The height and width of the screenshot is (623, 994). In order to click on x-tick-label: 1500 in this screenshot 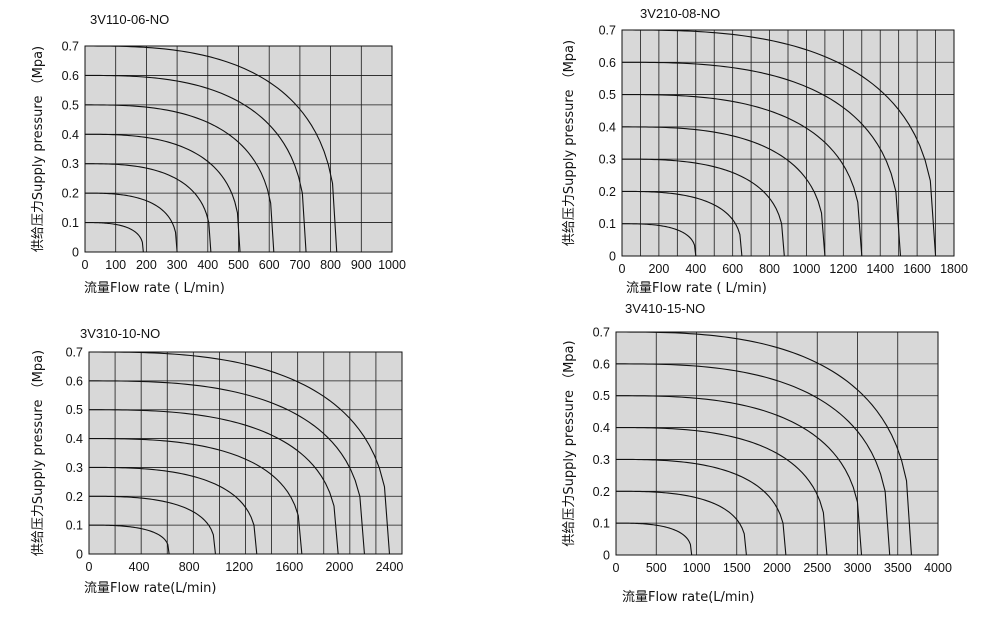, I will do `click(737, 568)`.